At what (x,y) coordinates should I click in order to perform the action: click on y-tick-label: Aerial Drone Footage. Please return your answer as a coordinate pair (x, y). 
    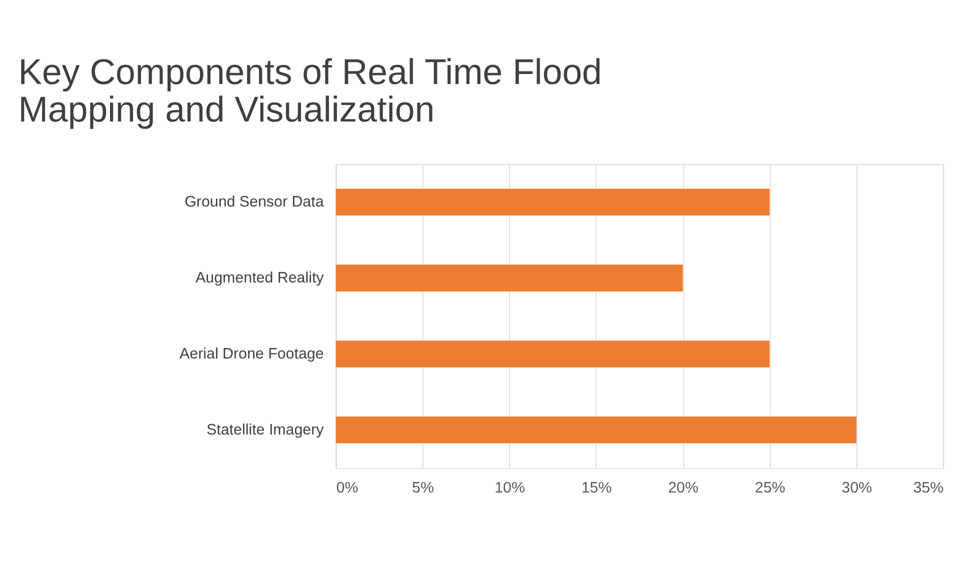
    Looking at the image, I should click on (252, 353).